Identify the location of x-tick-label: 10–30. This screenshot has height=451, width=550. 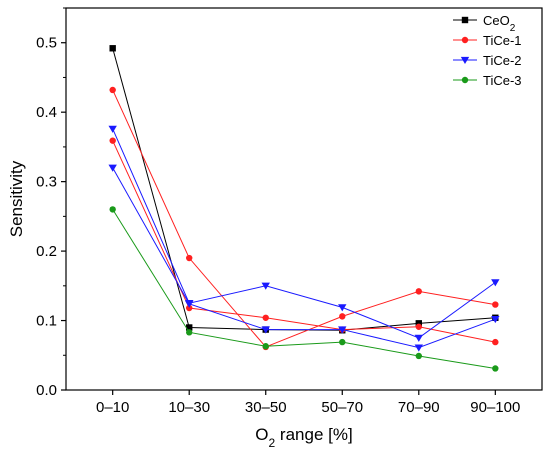
(189, 407).